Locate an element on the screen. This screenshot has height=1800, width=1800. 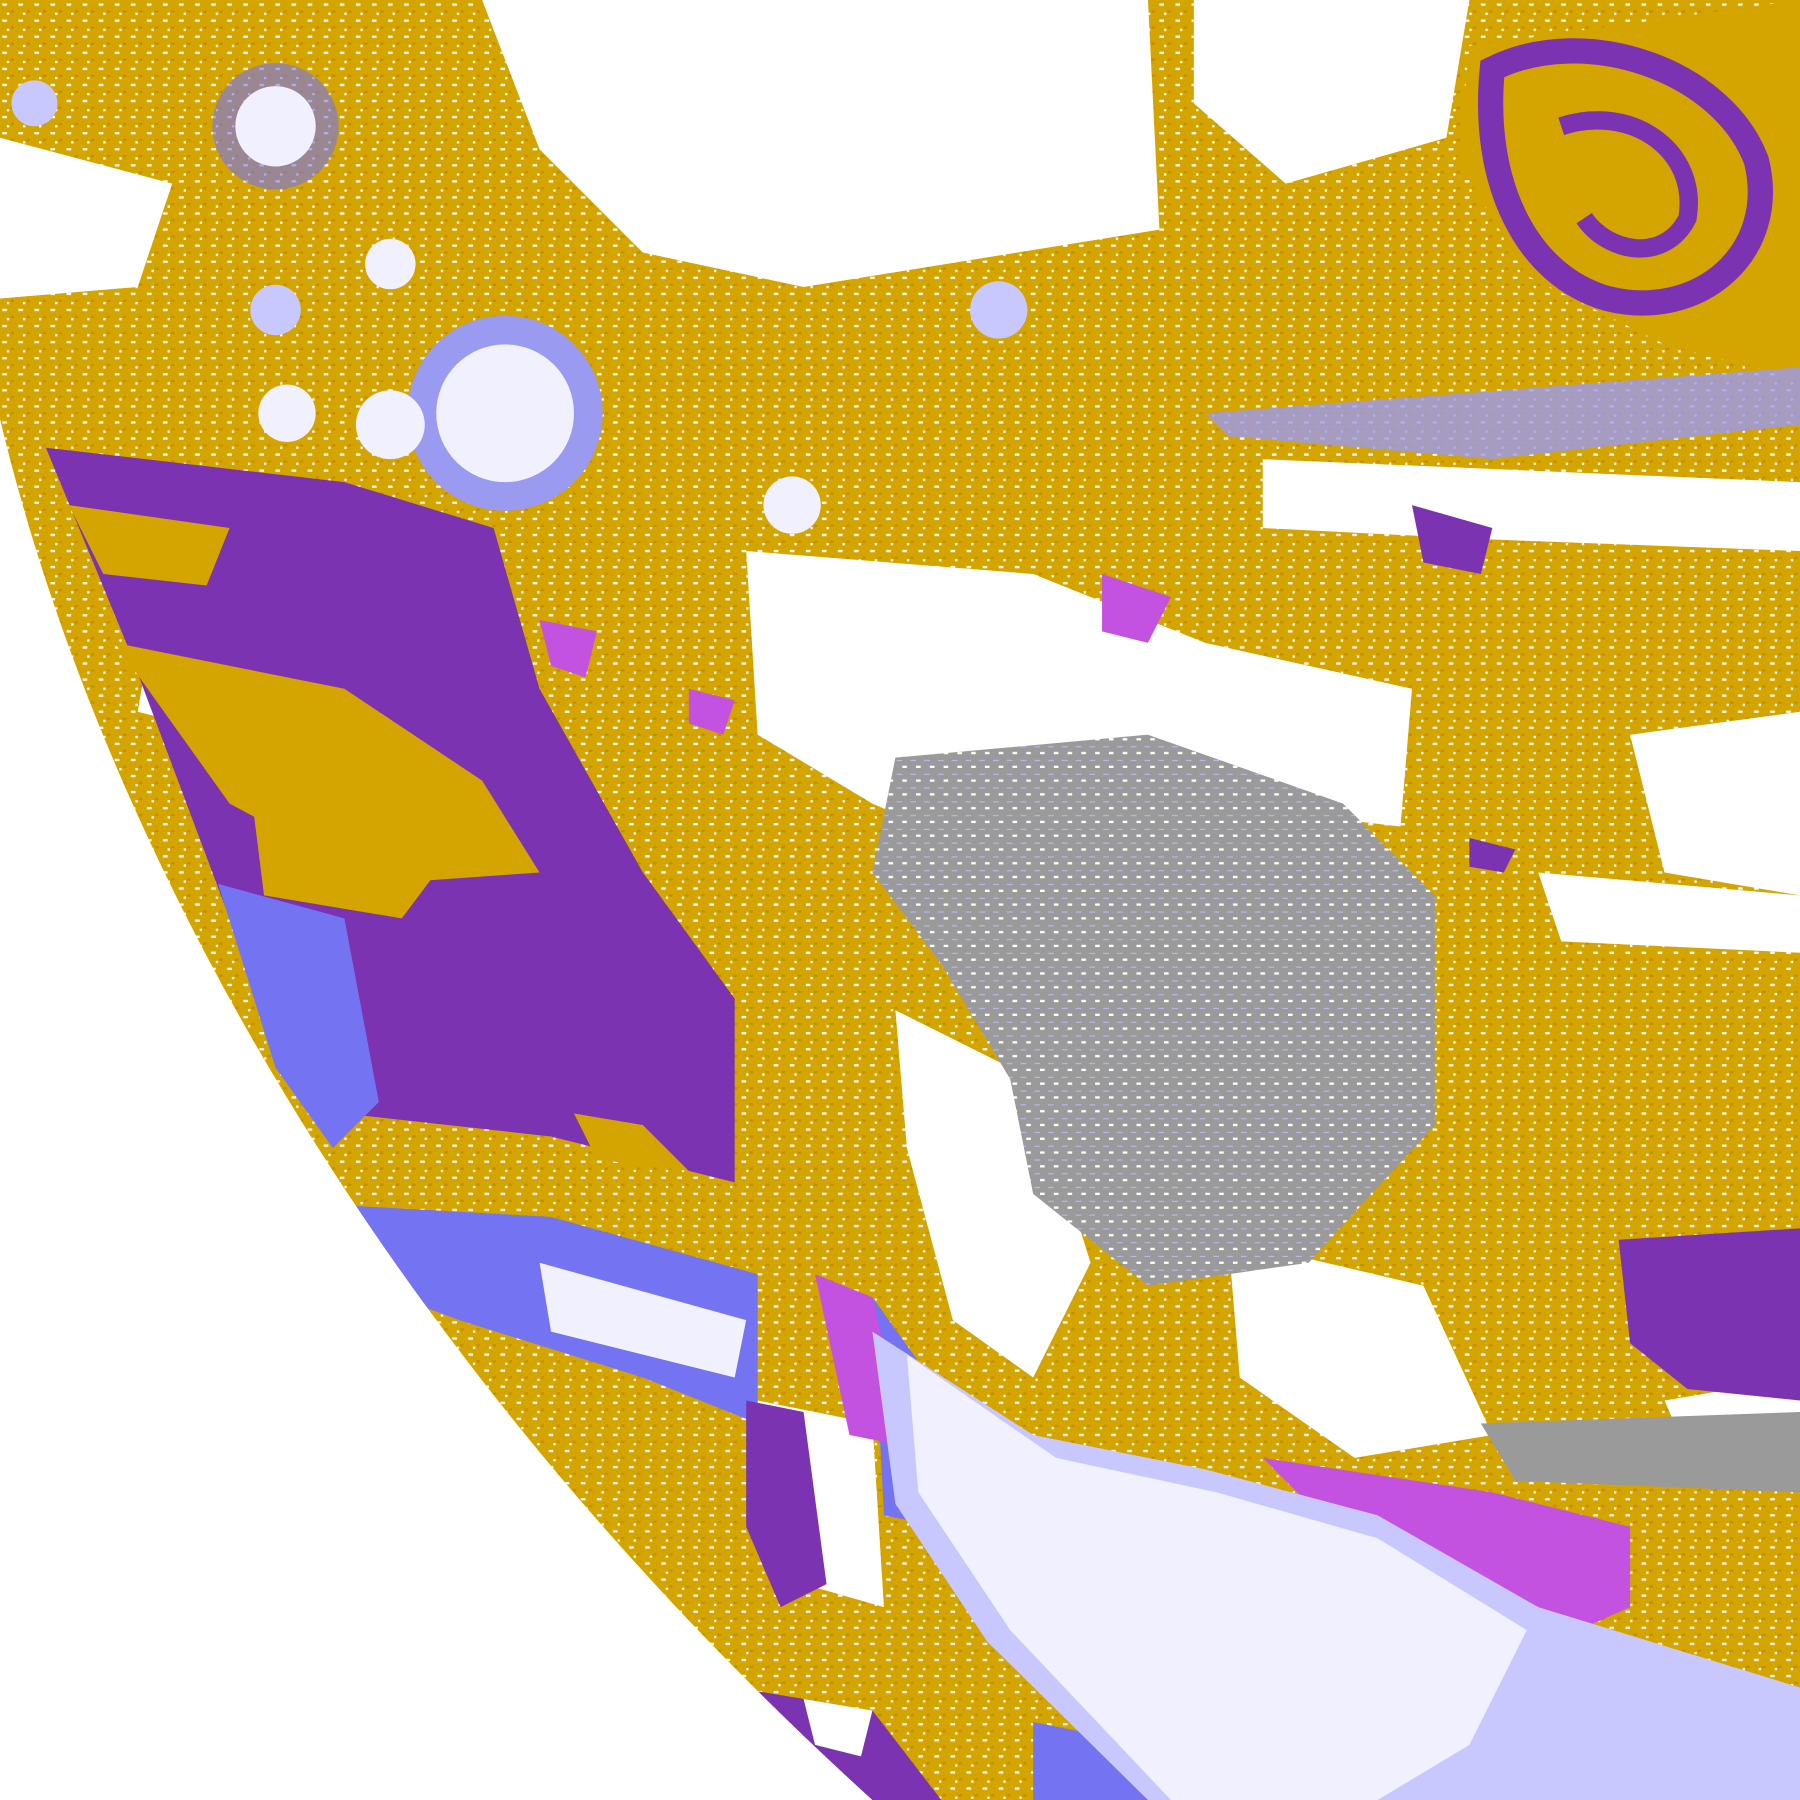
purple-patch is located at coordinates (1452, 539).